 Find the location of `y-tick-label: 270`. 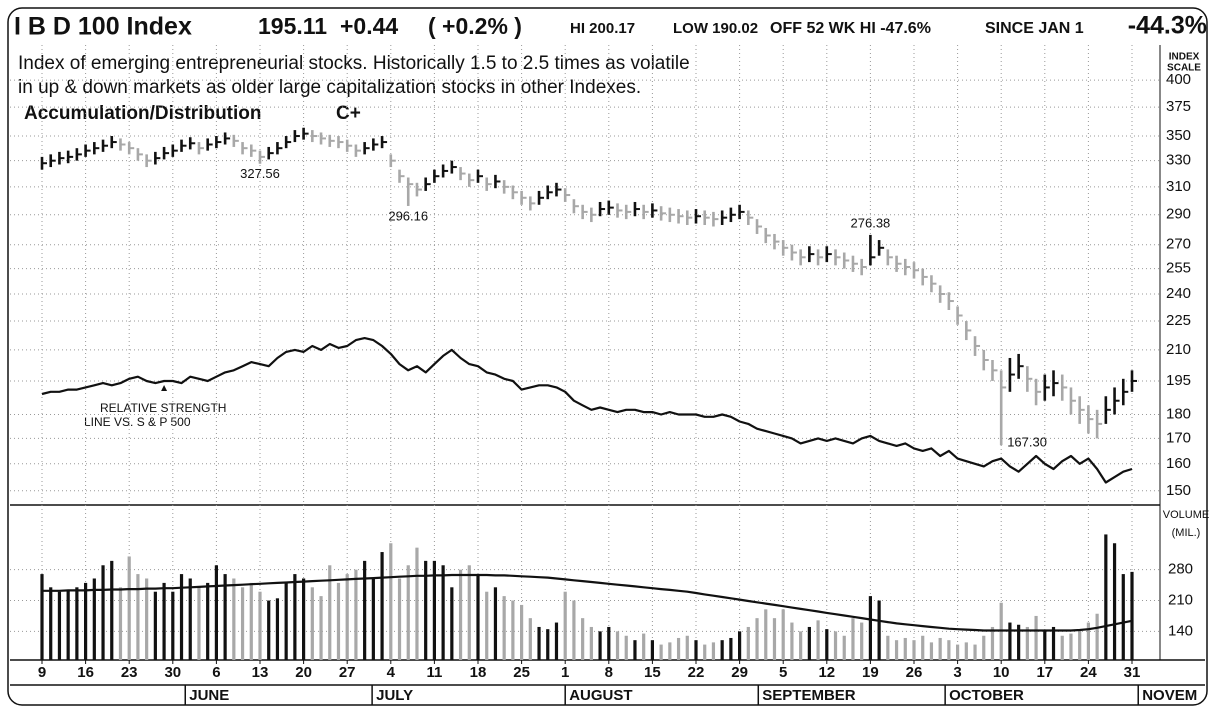

y-tick-label: 270 is located at coordinates (1178, 244).